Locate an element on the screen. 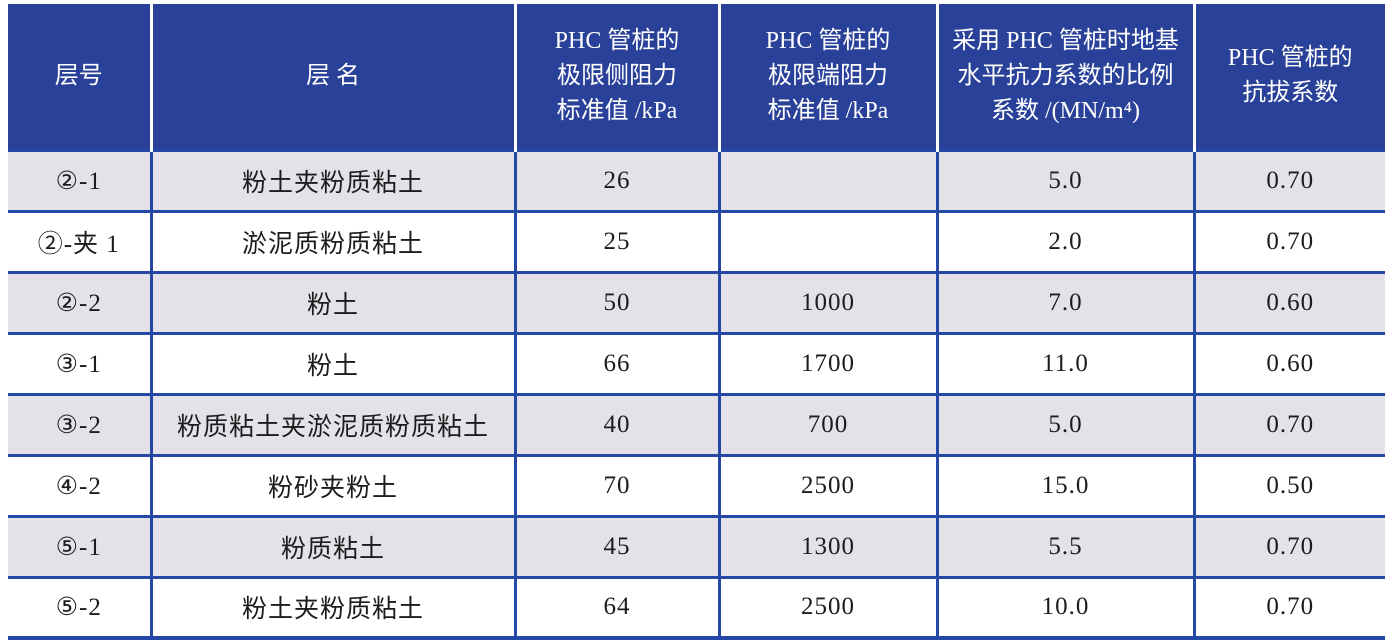 Image resolution: width=1392 pixels, height=642 pixels. table-row: ④-2 粉砂夹粉土 70 2500 15.0 0.50 is located at coordinates (696, 485).